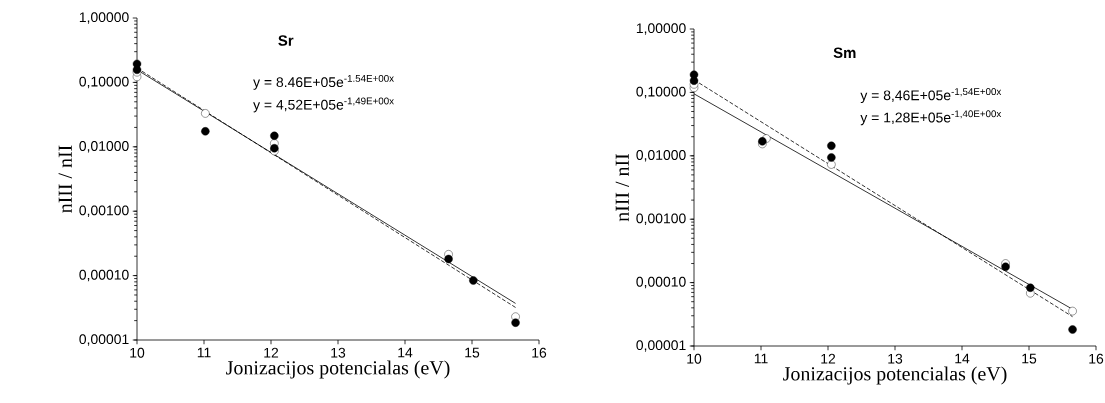  What do you see at coordinates (323, 105) in the screenshot?
I see `annotation: y = 4,52E+05e$^{-1,49E+00x}$` at bounding box center [323, 105].